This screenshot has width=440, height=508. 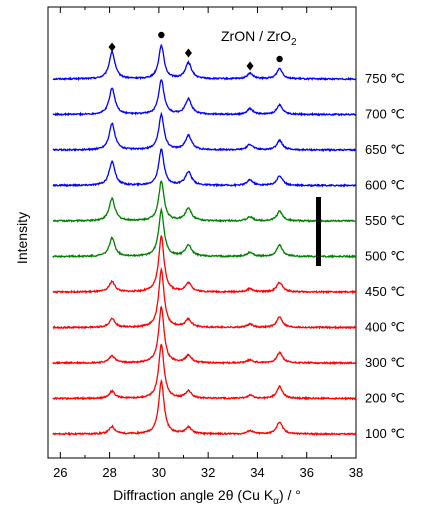 I want to click on x-tick-label: 28, so click(x=109, y=472).